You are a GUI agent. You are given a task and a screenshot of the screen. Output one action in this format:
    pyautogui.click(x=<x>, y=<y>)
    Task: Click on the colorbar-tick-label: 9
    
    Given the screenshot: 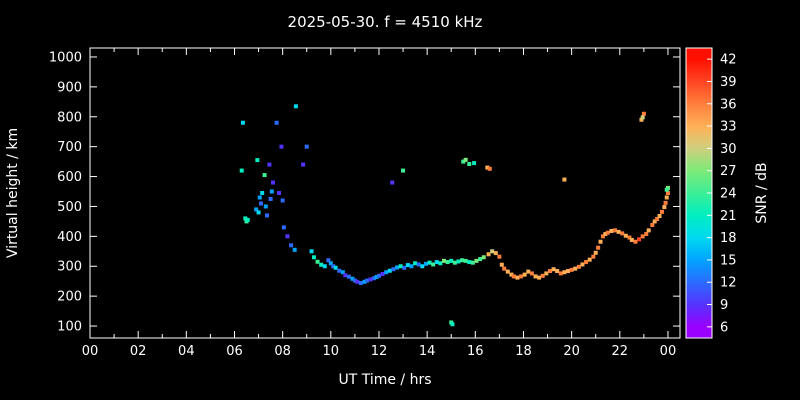 What is the action you would take?
    pyautogui.click(x=724, y=305)
    